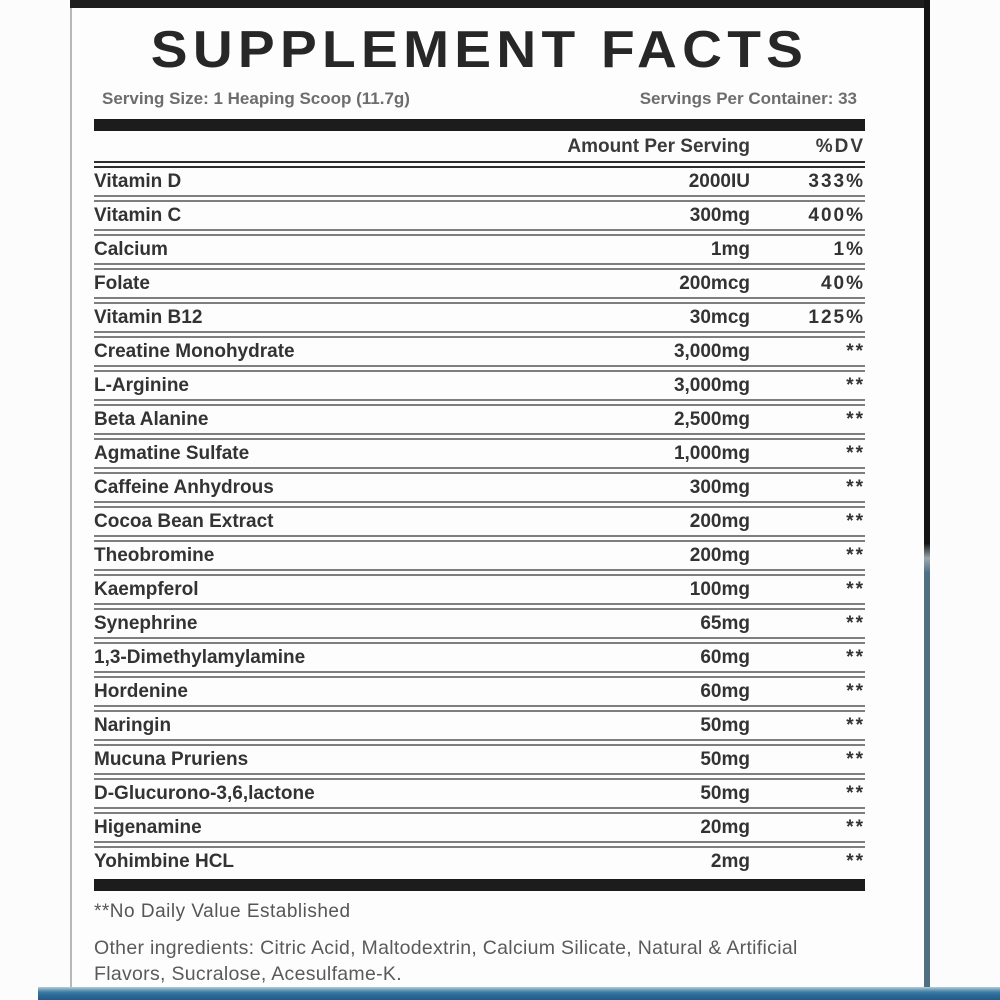 This screenshot has height=1000, width=1000. I want to click on ingredient-dv: 1%, so click(849, 249).